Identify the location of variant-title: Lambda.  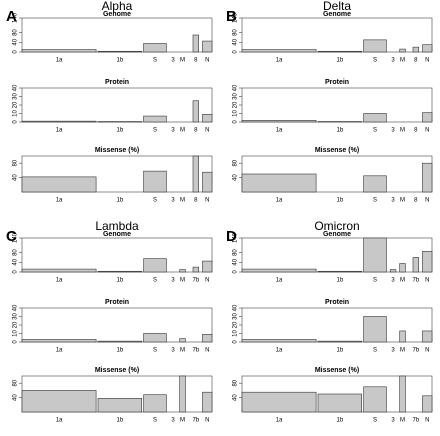
(117, 226).